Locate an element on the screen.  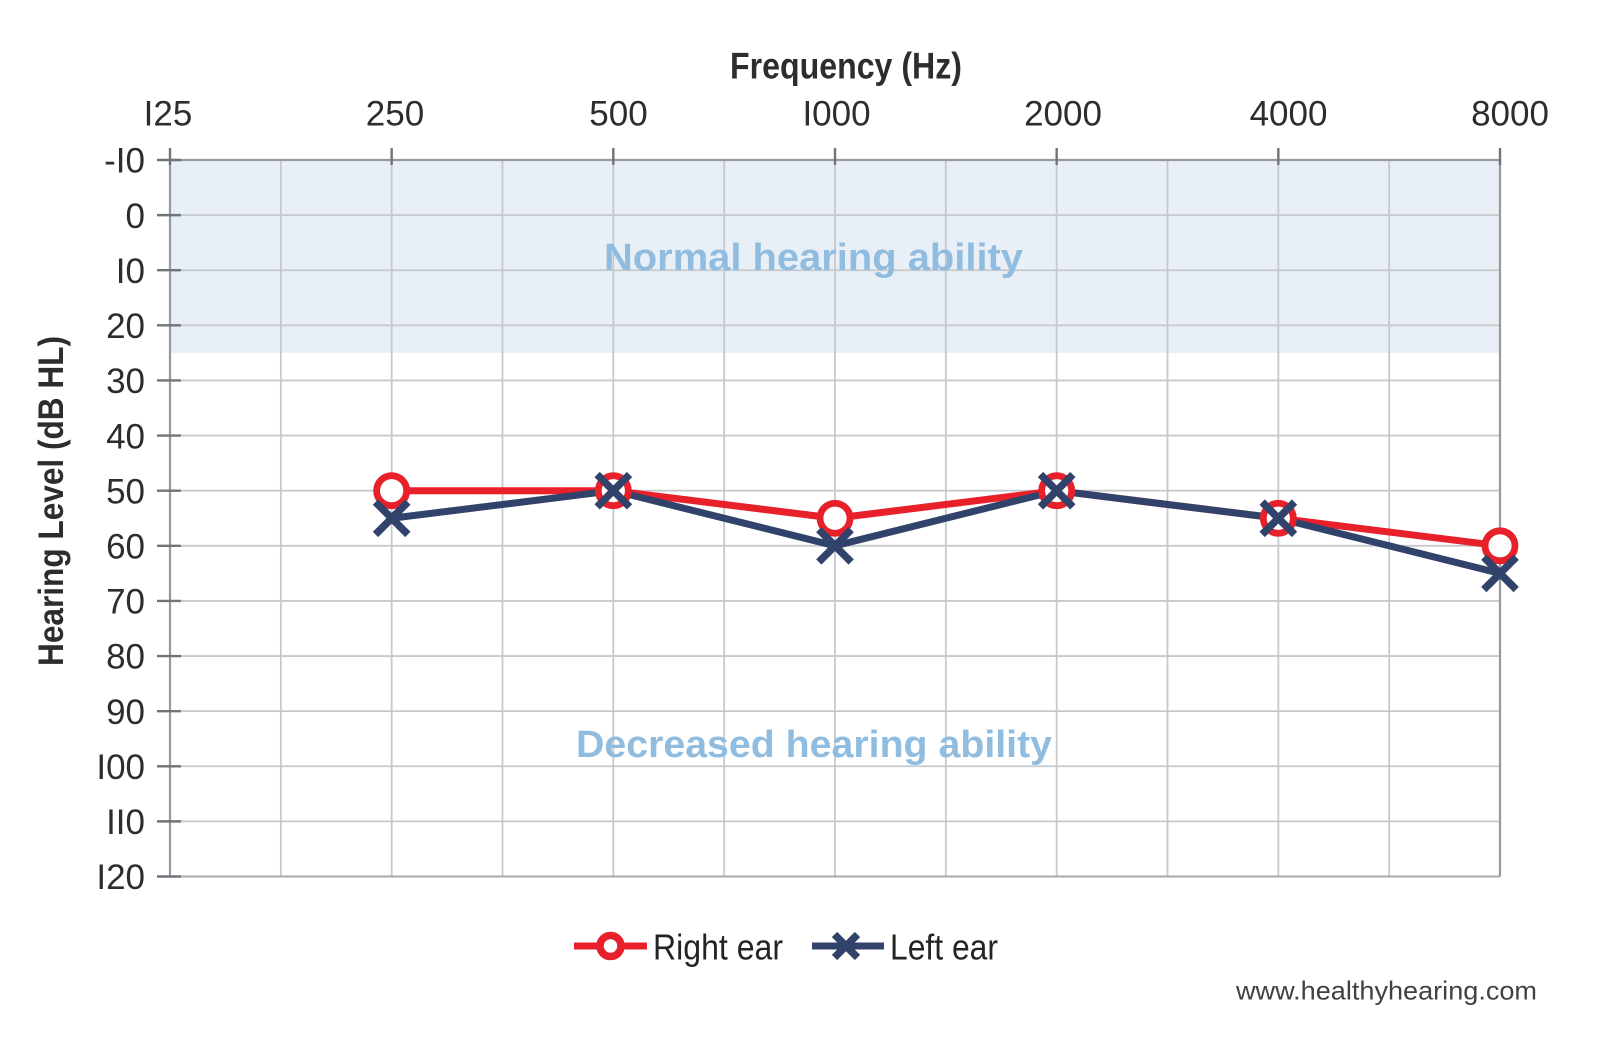
svg-text: 60 is located at coordinates (125, 547).